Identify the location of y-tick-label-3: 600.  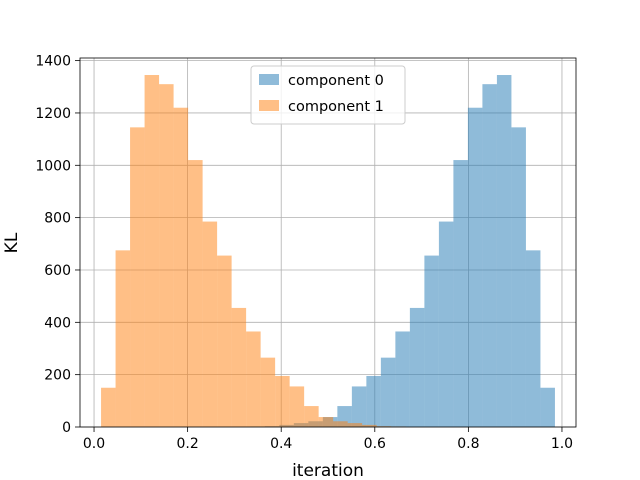
(57, 271).